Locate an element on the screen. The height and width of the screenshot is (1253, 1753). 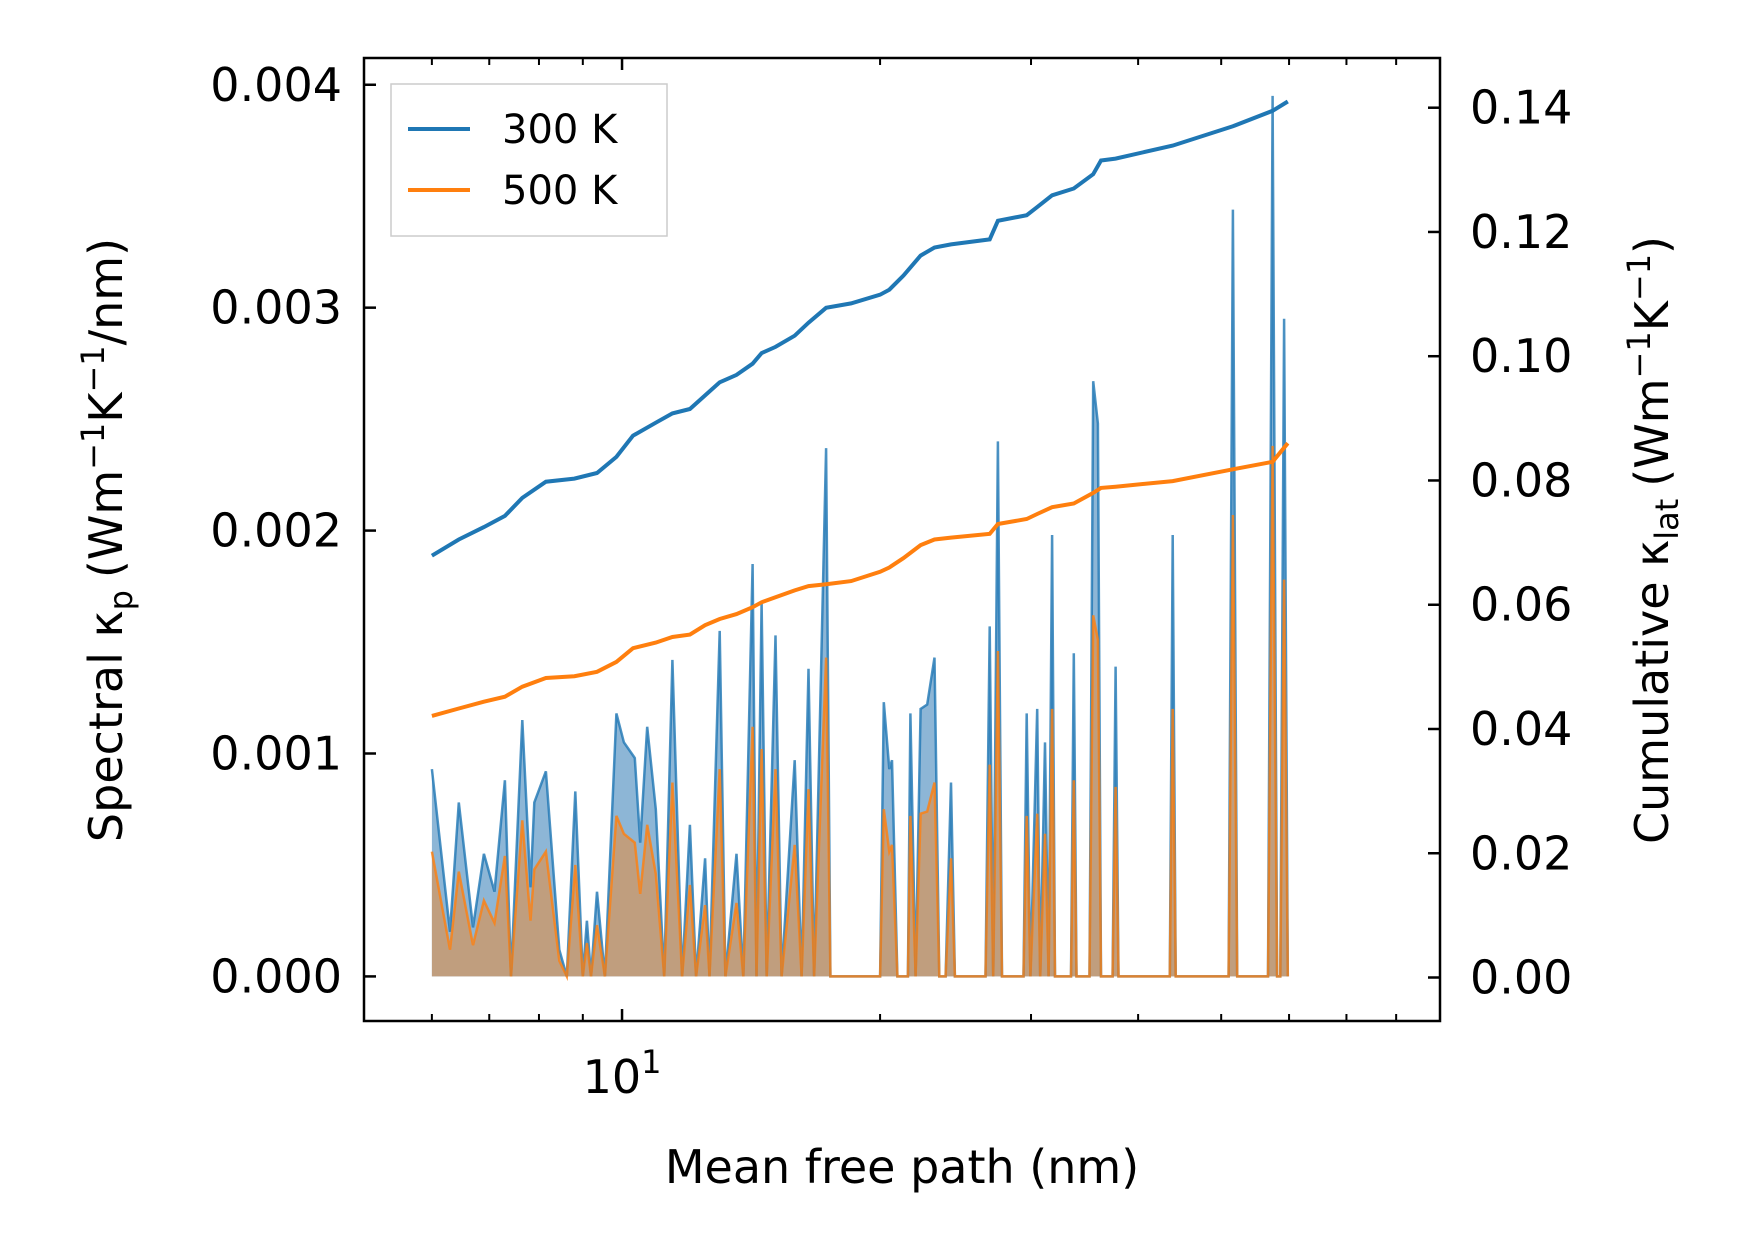
right-axis-title: Cumulative κlat(Wm−1K−1) is located at coordinates (1653, 540).